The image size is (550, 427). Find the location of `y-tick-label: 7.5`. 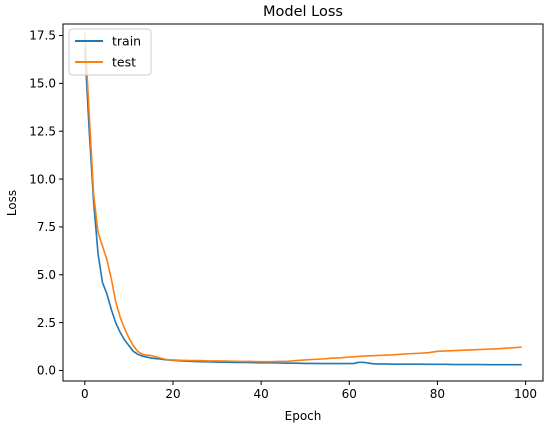

y-tick-label: 7.5 is located at coordinates (46, 227).